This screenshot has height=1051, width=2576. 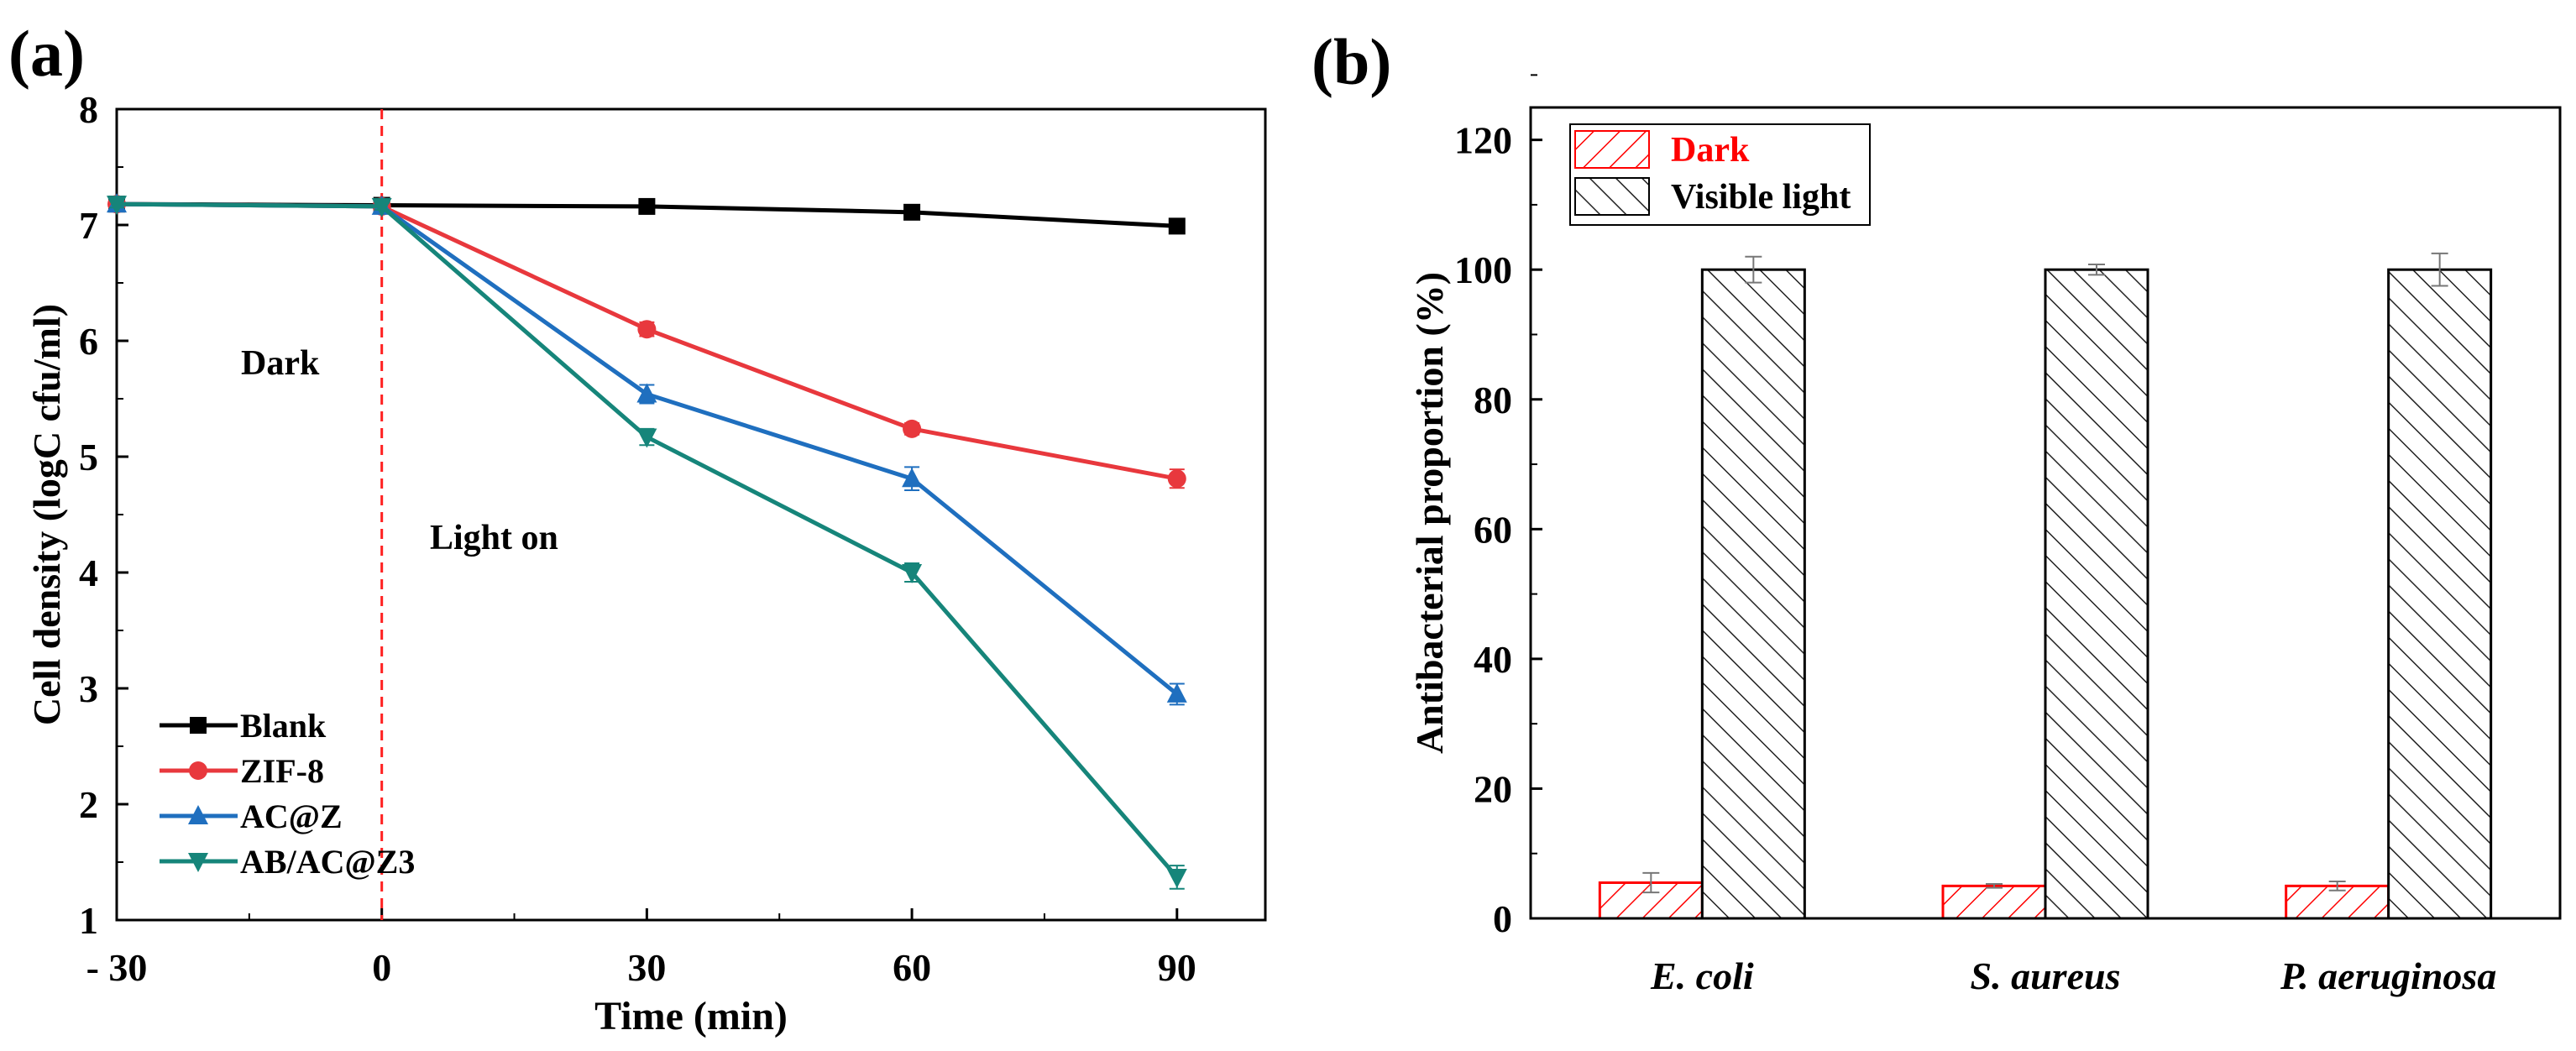 What do you see at coordinates (646, 968) in the screenshot?
I see `x-tick-label: 30` at bounding box center [646, 968].